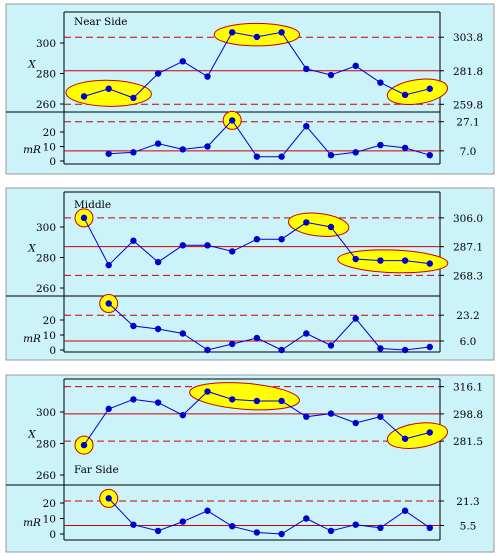 The image size is (500, 556). I want to click on limit-label: 7.0, so click(468, 152).